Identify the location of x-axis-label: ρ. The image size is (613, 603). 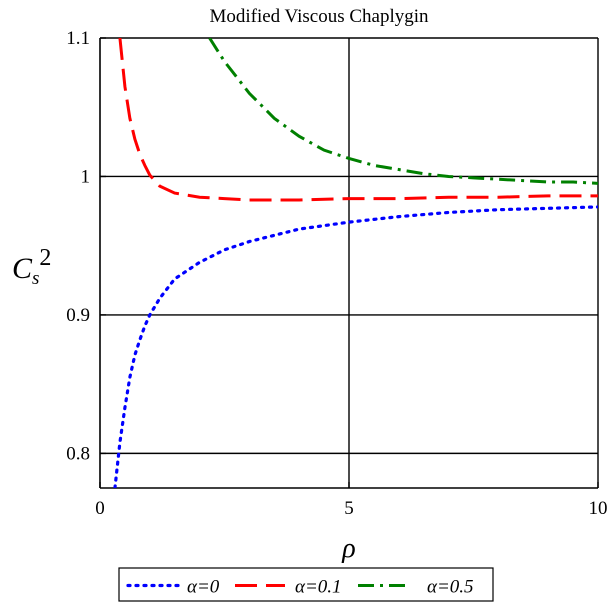
(348, 548).